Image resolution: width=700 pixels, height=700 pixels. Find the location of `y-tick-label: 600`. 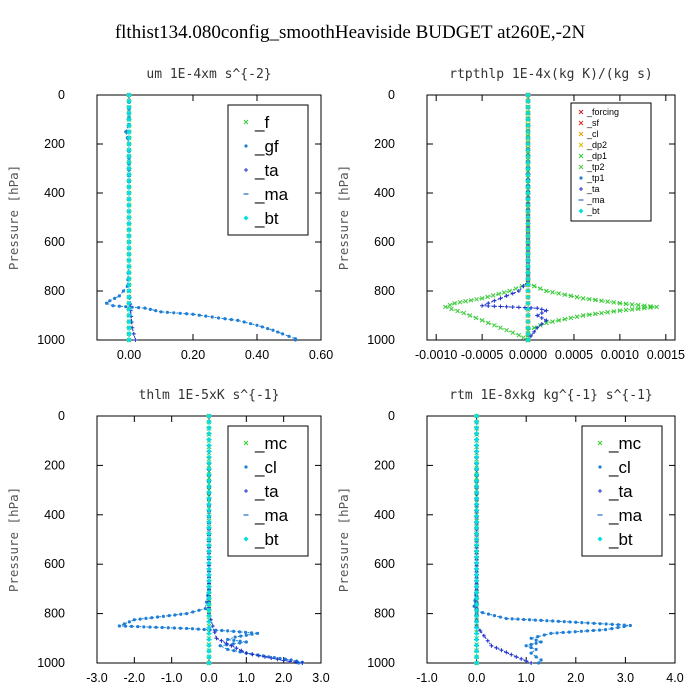

y-tick-label: 600 is located at coordinates (54, 242).